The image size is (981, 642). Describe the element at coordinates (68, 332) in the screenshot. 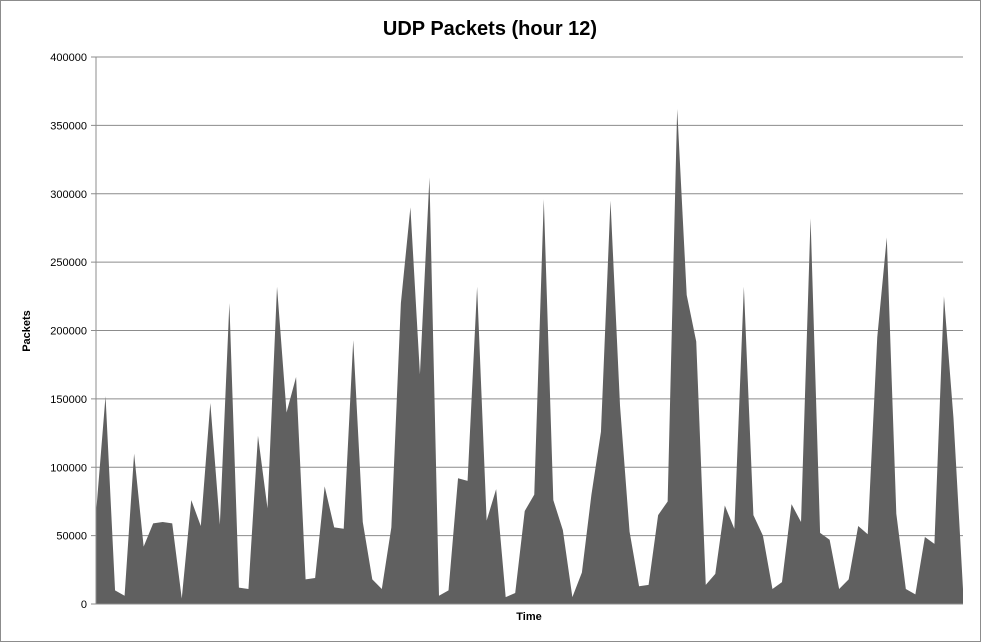

I see `y-tick-label: 200000` at that location.